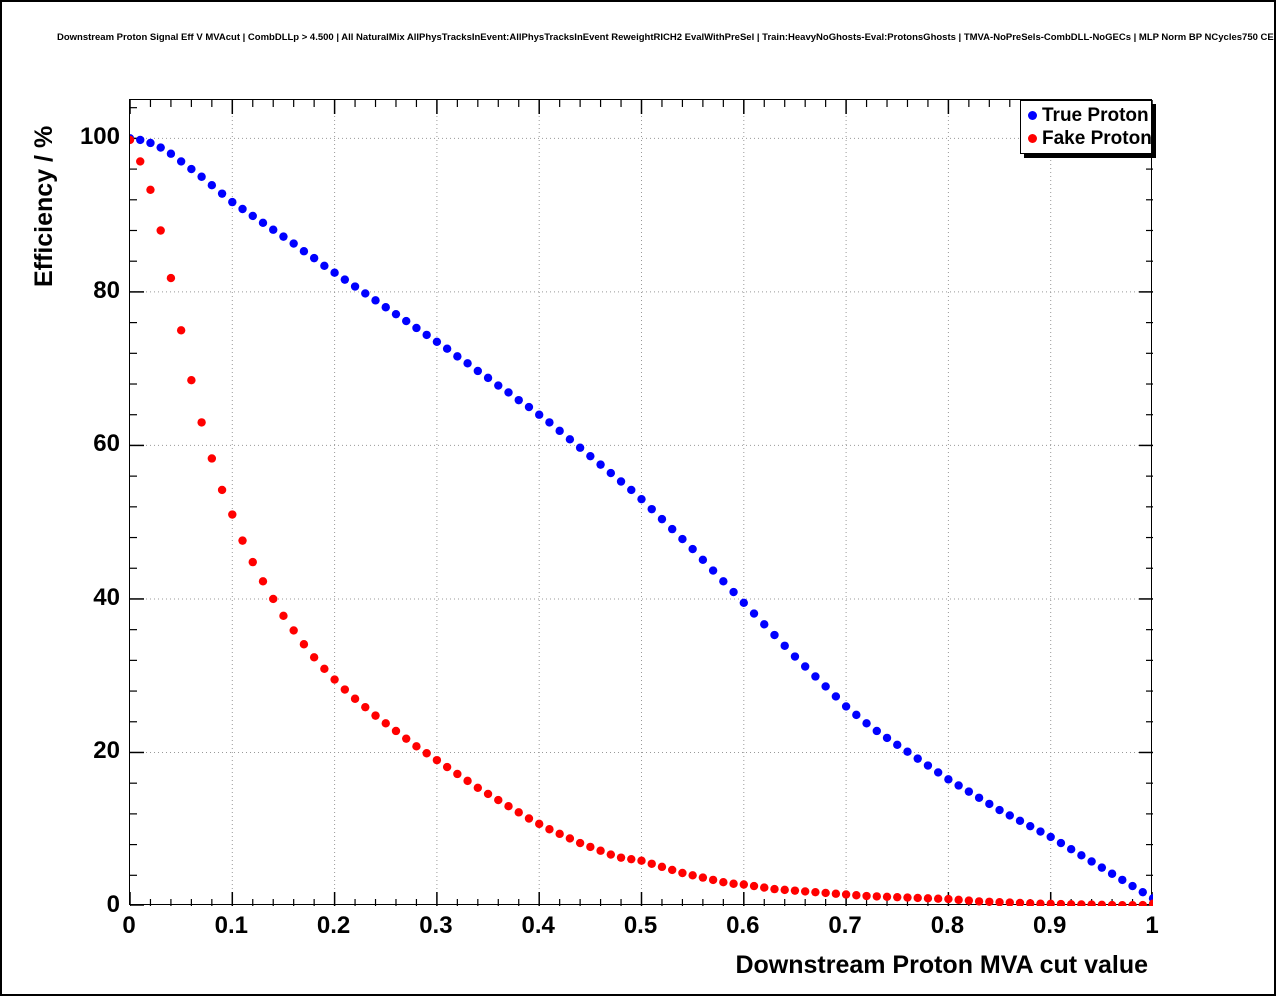 This screenshot has width=1276, height=996. What do you see at coordinates (106, 597) in the screenshot?
I see `y-tick-label: 40` at bounding box center [106, 597].